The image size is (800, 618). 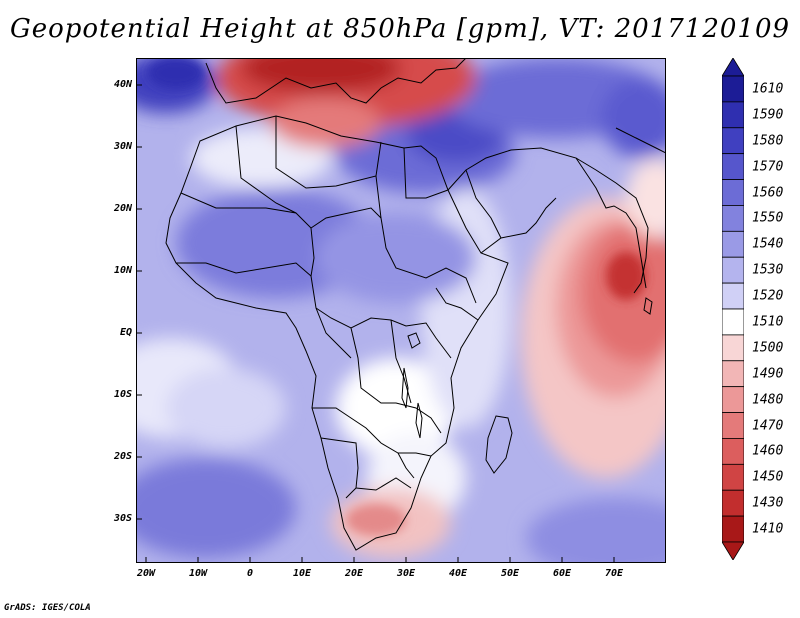 I want to click on lat-label-40n: 40N, so click(x=122, y=84).